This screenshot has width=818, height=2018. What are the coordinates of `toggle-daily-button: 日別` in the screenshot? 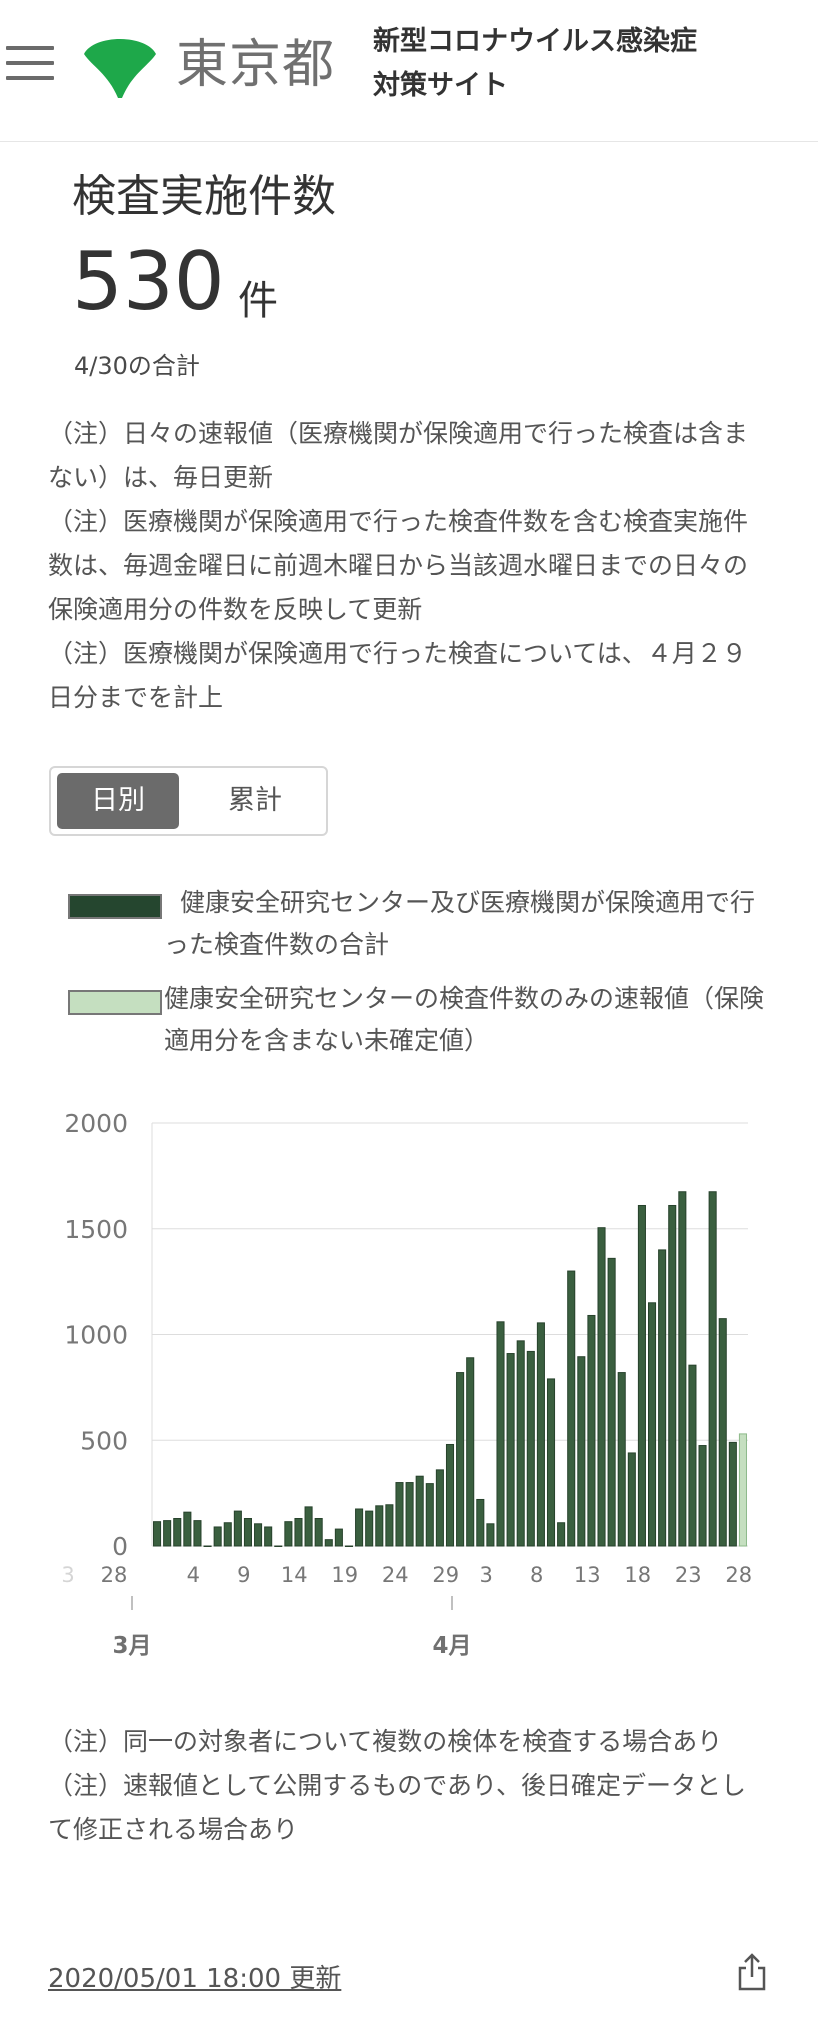 It's located at (118, 801).